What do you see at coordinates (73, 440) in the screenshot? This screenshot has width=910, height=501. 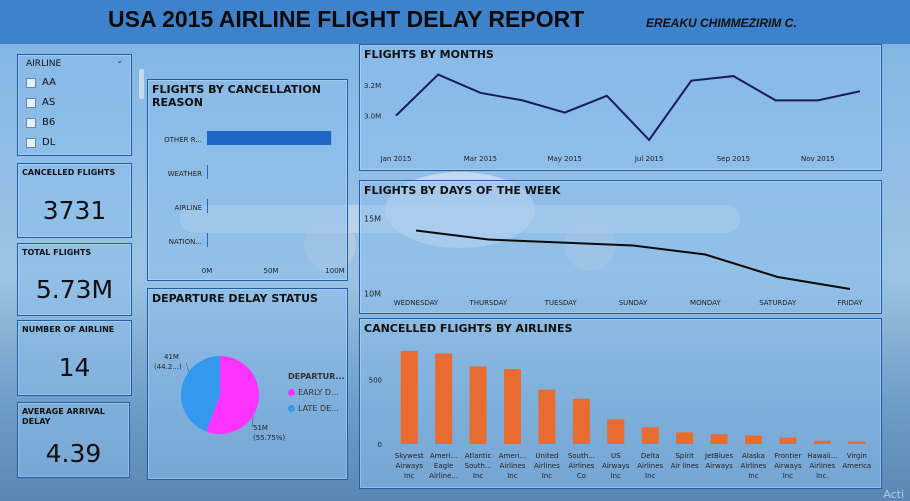 I see `kpi-average-arrival-delay: AVERAGE ARRIVAL DELAY 4.39` at bounding box center [73, 440].